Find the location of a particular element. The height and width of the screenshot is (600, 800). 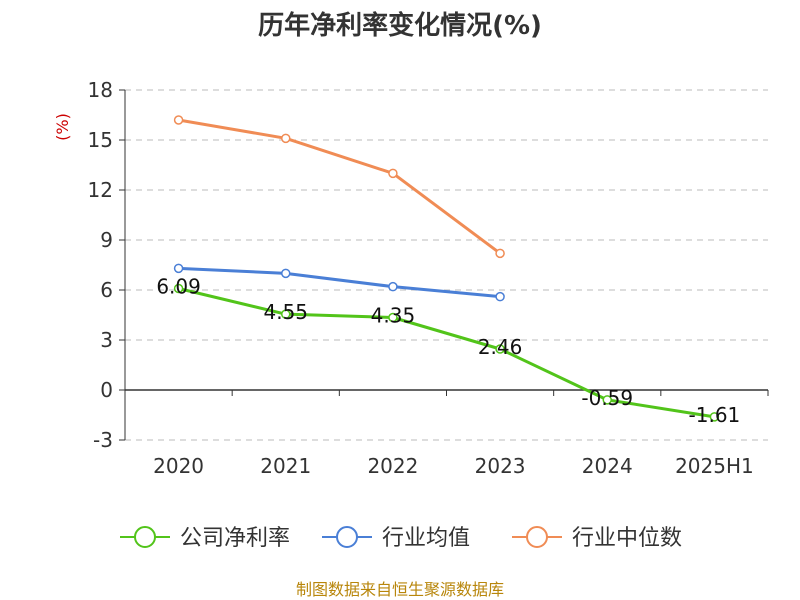

legend-item-1: 行业均值 is located at coordinates (396, 538).